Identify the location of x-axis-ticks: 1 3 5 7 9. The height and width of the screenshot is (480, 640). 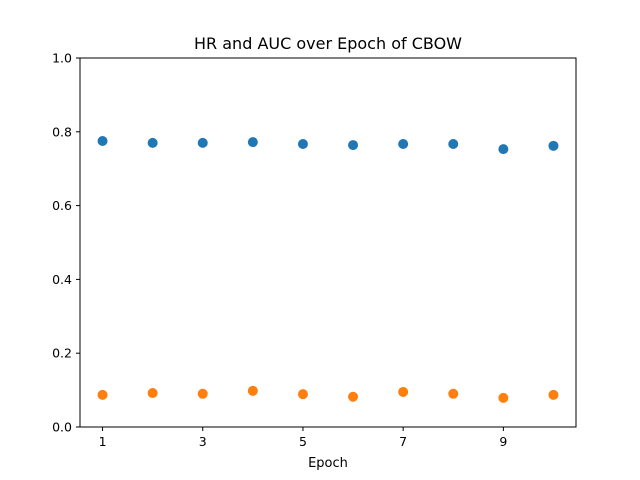
(303, 438).